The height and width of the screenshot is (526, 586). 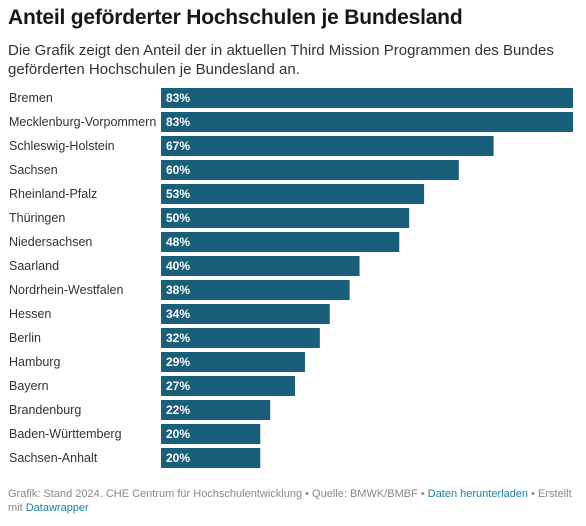 What do you see at coordinates (30, 314) in the screenshot?
I see `category-label: Hessen` at bounding box center [30, 314].